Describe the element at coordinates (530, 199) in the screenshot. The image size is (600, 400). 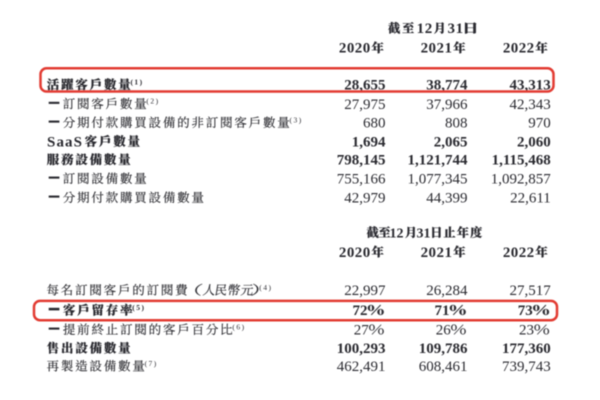
I see `svg-text: 22,611` at that location.